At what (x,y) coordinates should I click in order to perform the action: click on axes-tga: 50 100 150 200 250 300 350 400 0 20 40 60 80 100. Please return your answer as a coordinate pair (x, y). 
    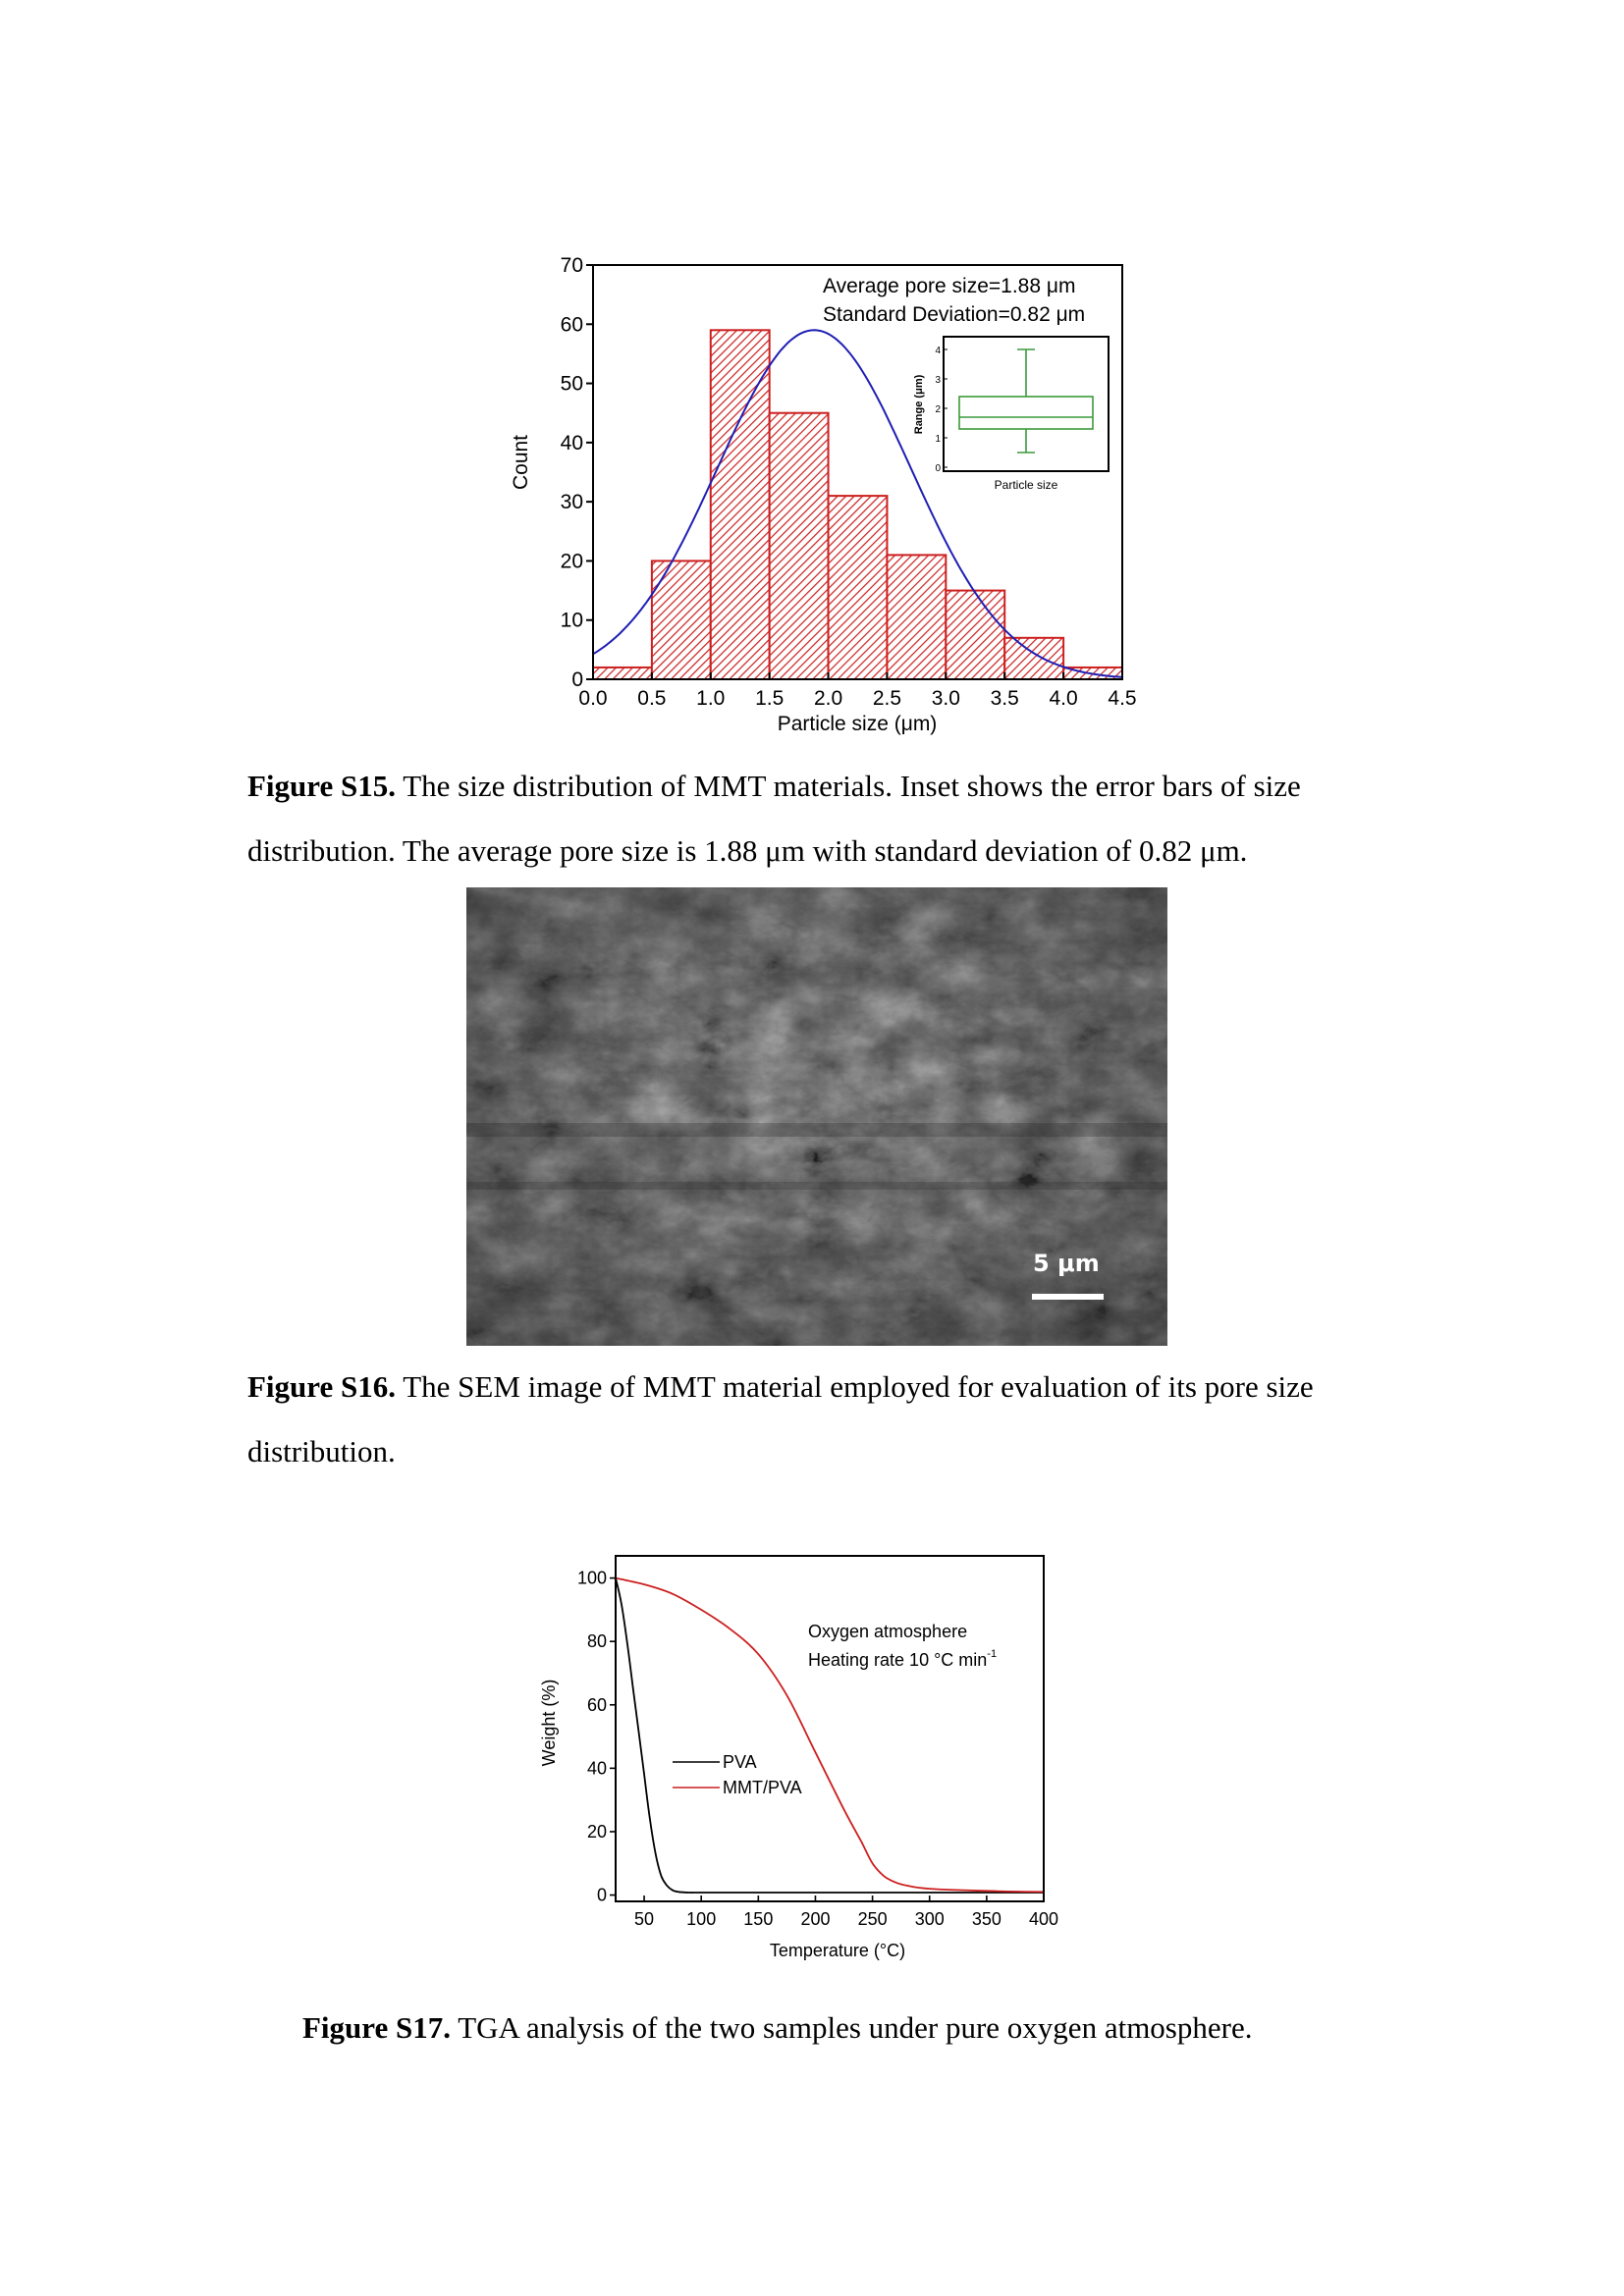
    Looking at the image, I should click on (817, 1749).